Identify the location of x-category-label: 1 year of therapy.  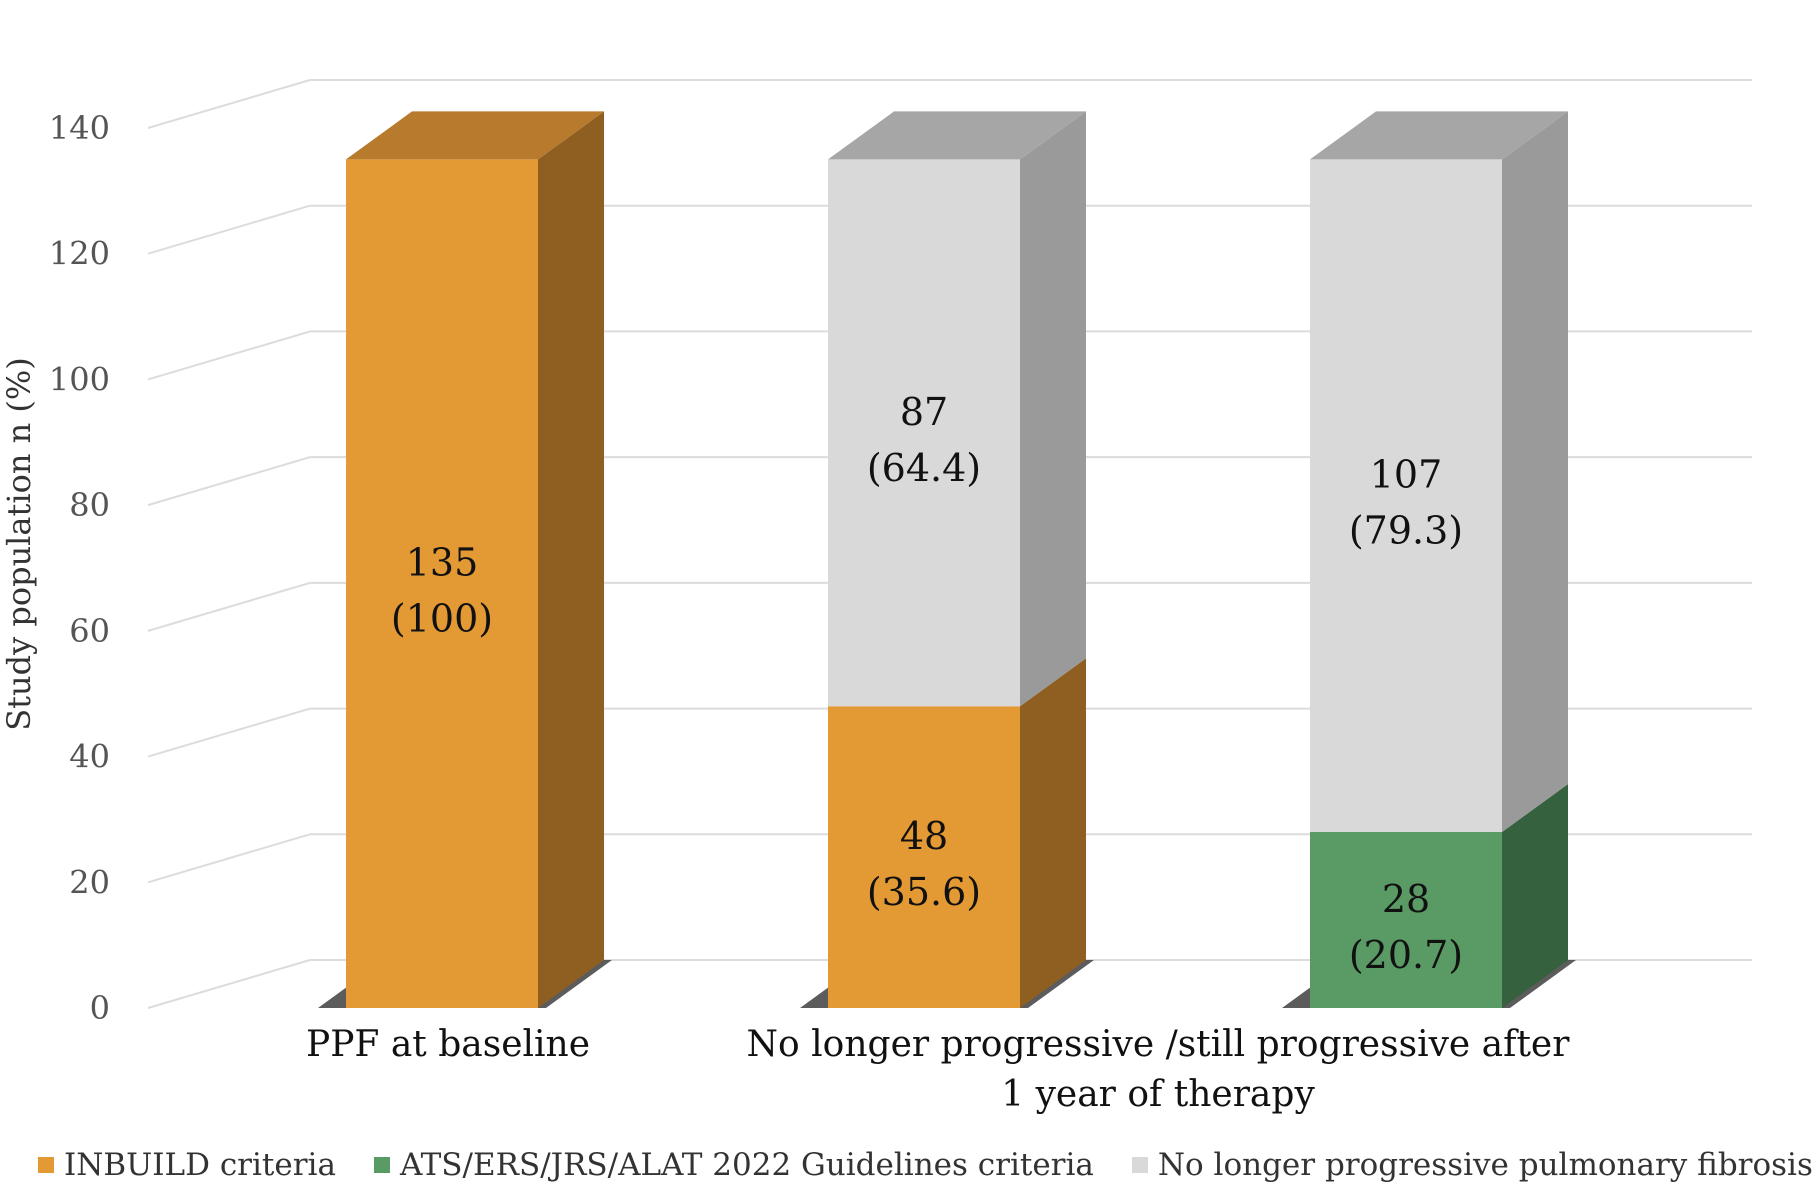
(1158, 1094).